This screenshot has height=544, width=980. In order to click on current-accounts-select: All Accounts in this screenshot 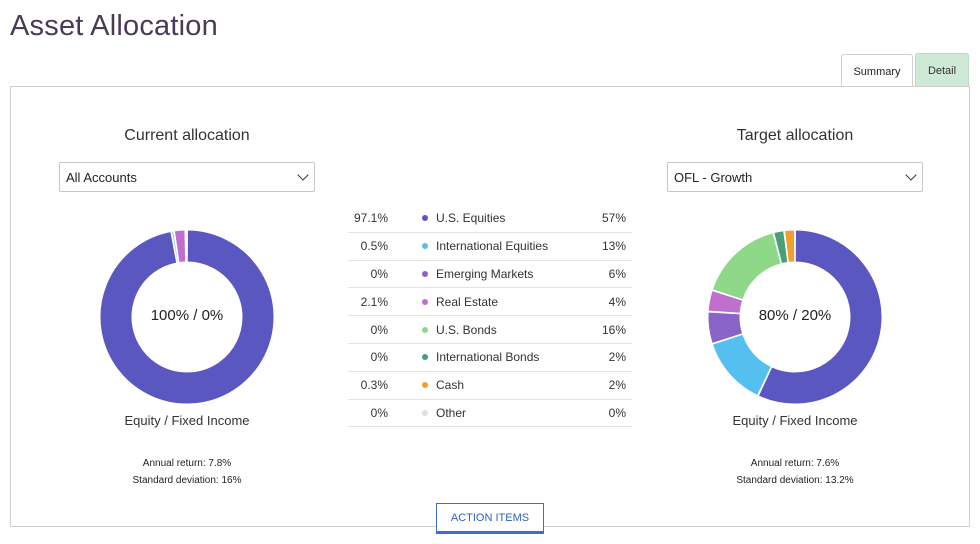, I will do `click(187, 177)`.